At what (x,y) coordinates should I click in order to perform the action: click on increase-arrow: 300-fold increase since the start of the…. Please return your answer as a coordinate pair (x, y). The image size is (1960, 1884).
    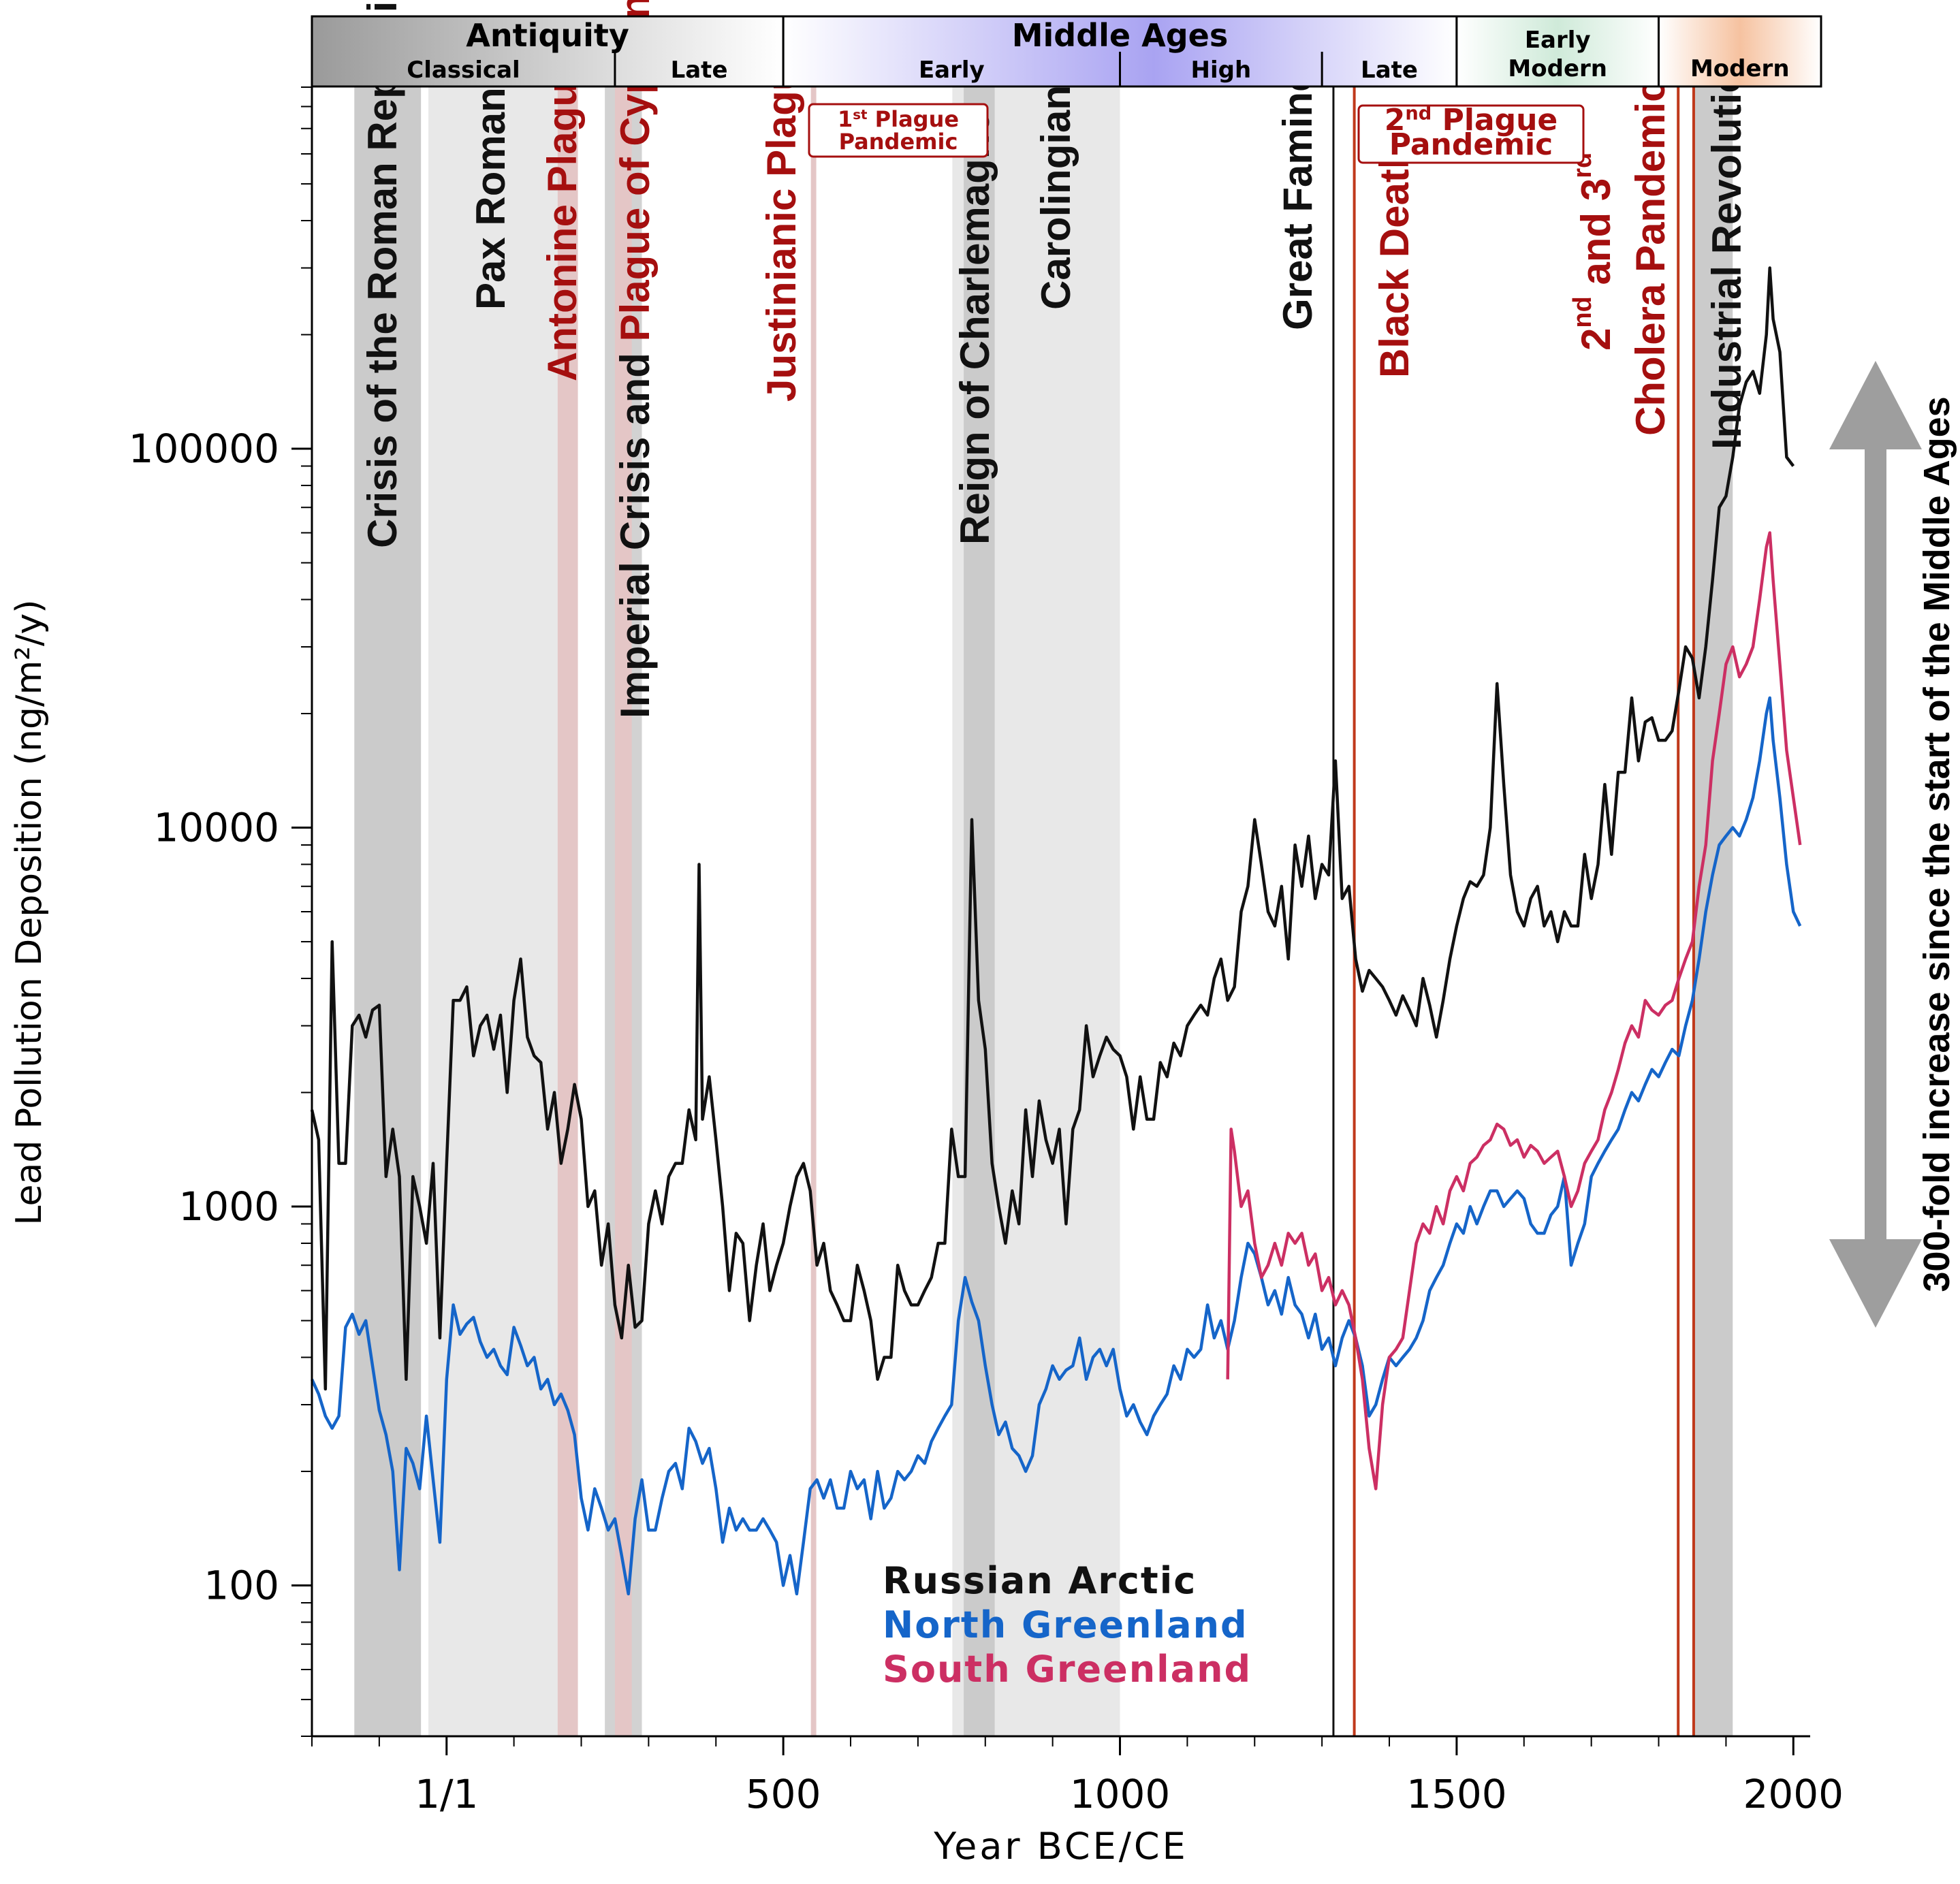
    Looking at the image, I should click on (1893, 844).